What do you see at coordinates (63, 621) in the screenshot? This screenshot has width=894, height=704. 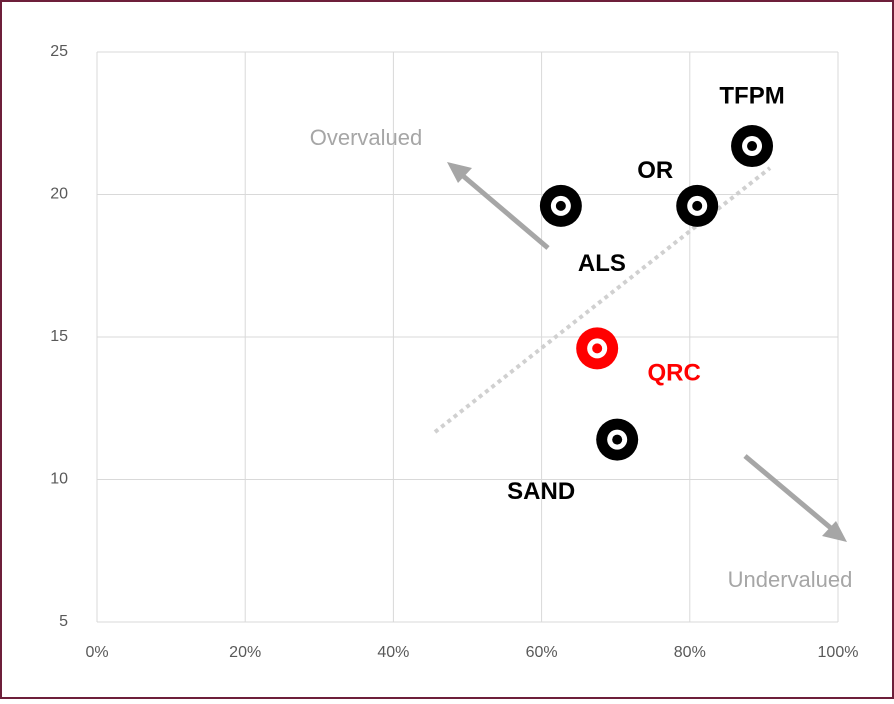 I see `y-tick-label: 5` at bounding box center [63, 621].